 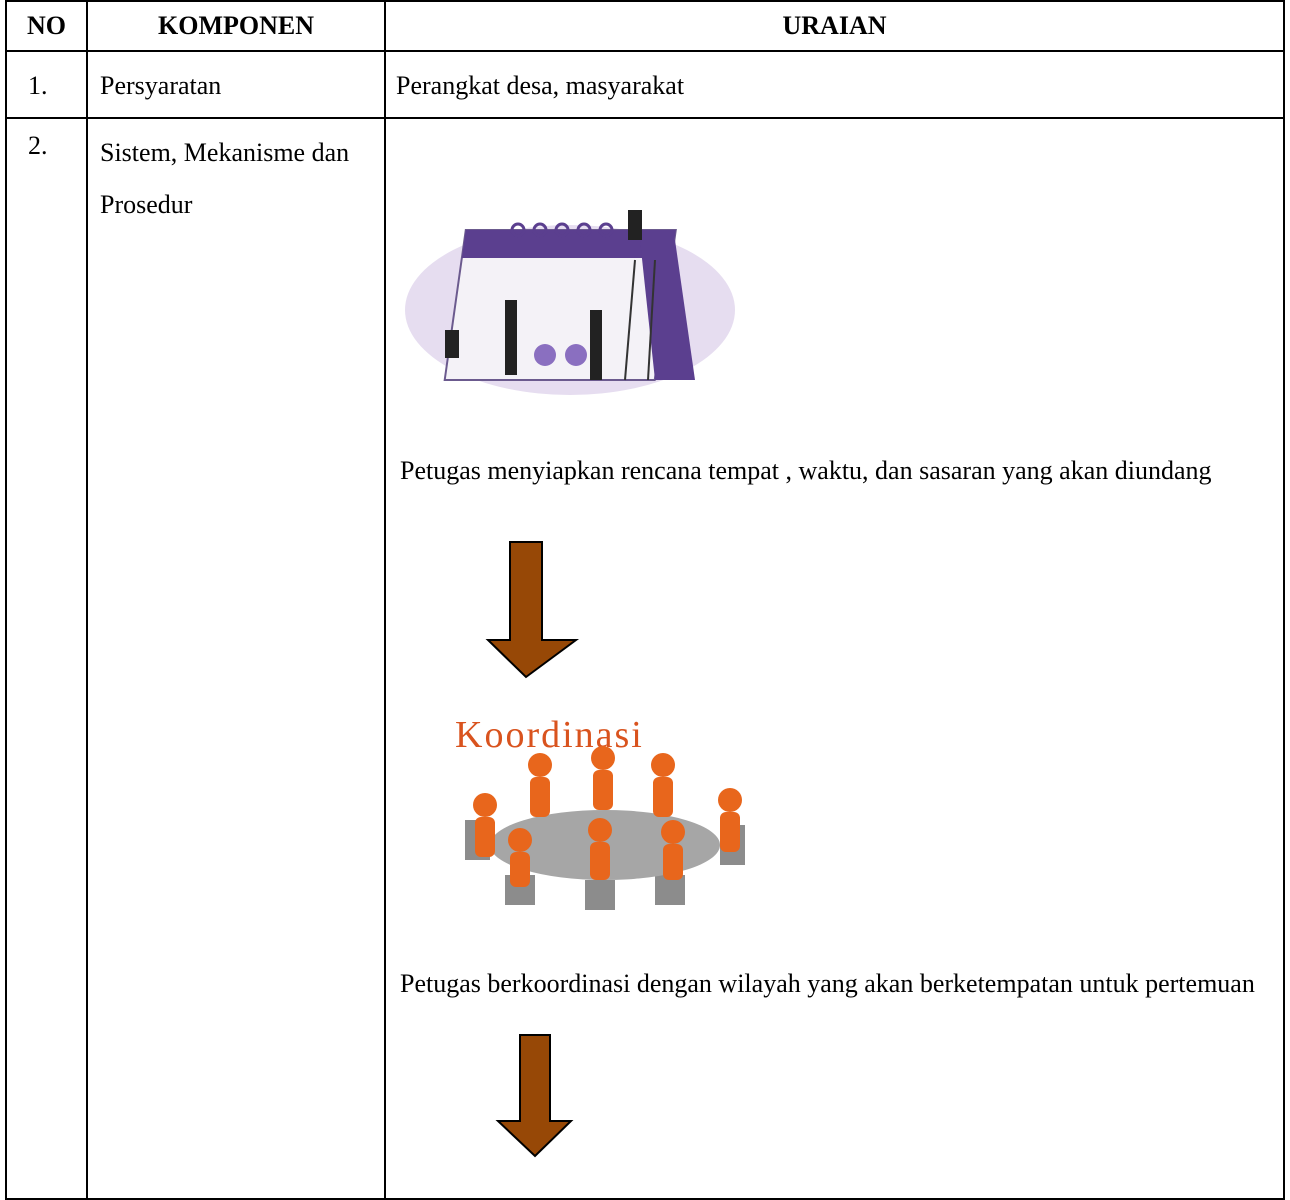 What do you see at coordinates (236, 25) in the screenshot?
I see `header-cell: KOMPONEN` at bounding box center [236, 25].